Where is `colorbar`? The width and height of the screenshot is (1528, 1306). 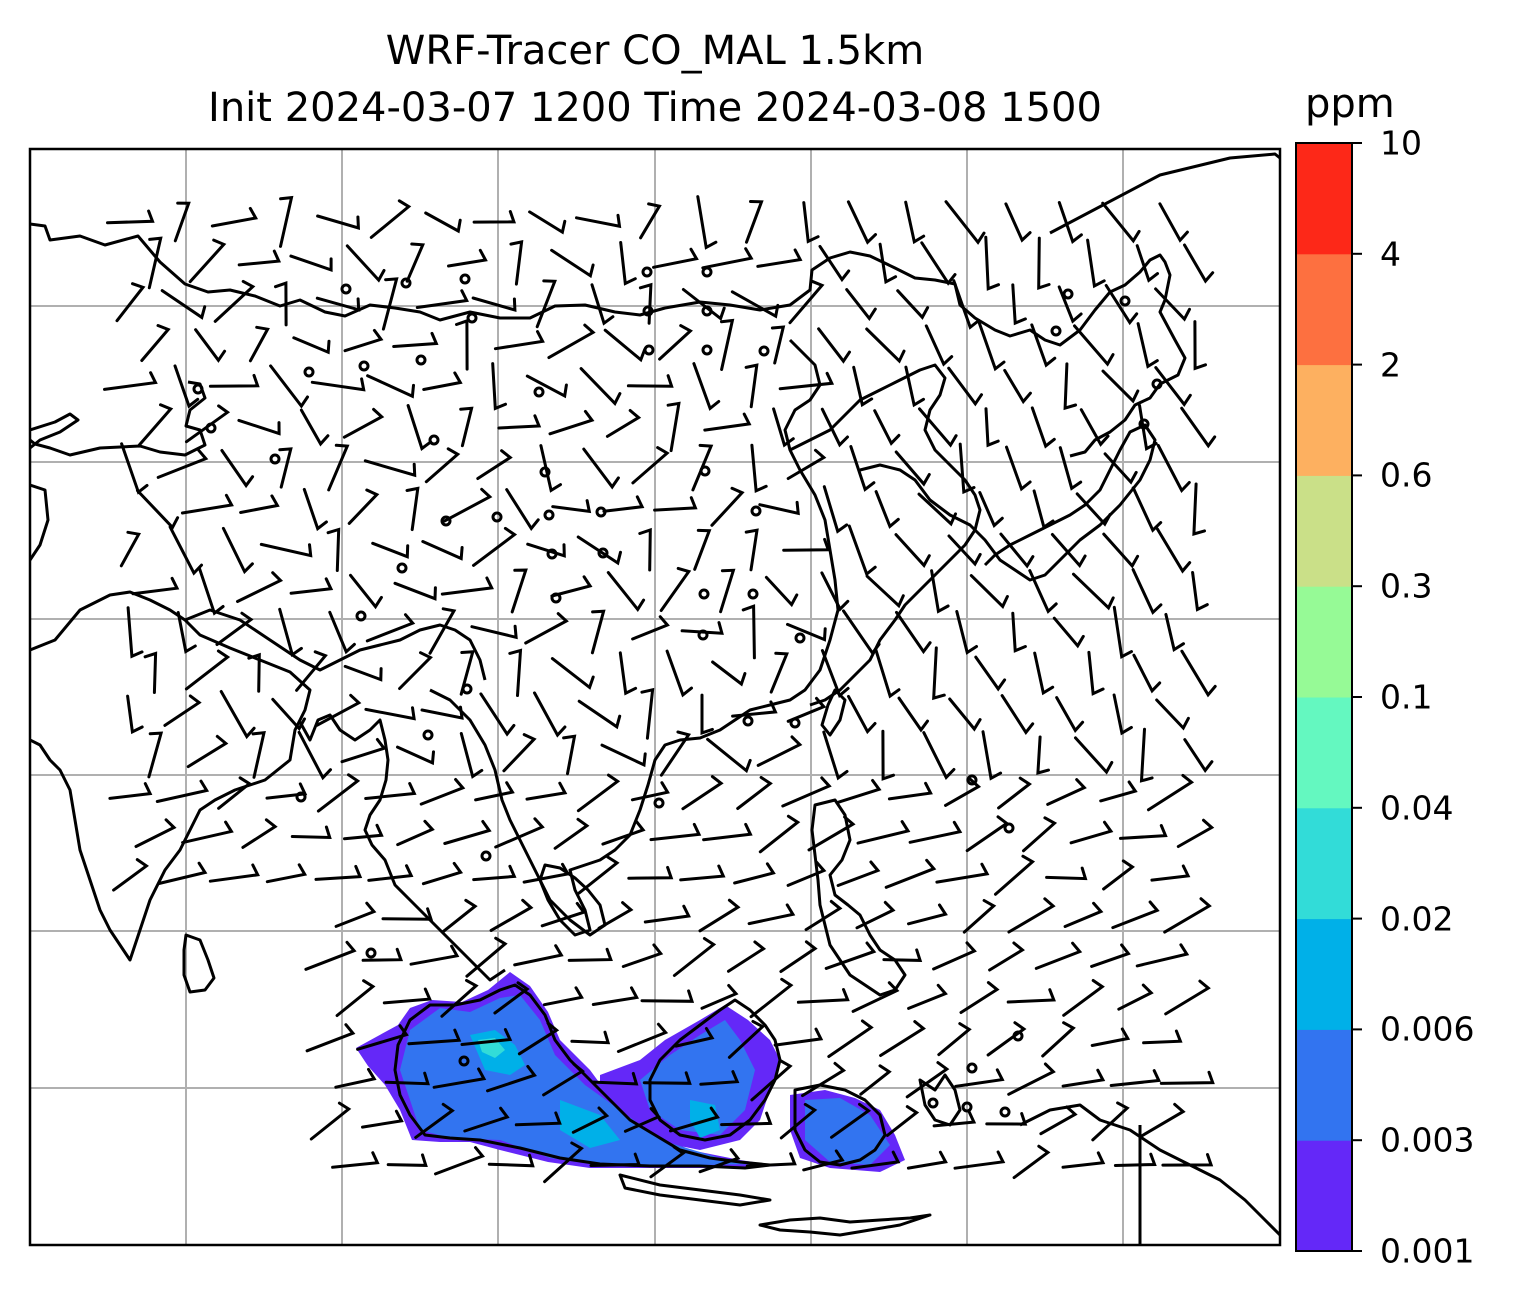 colorbar is located at coordinates (1329, 697).